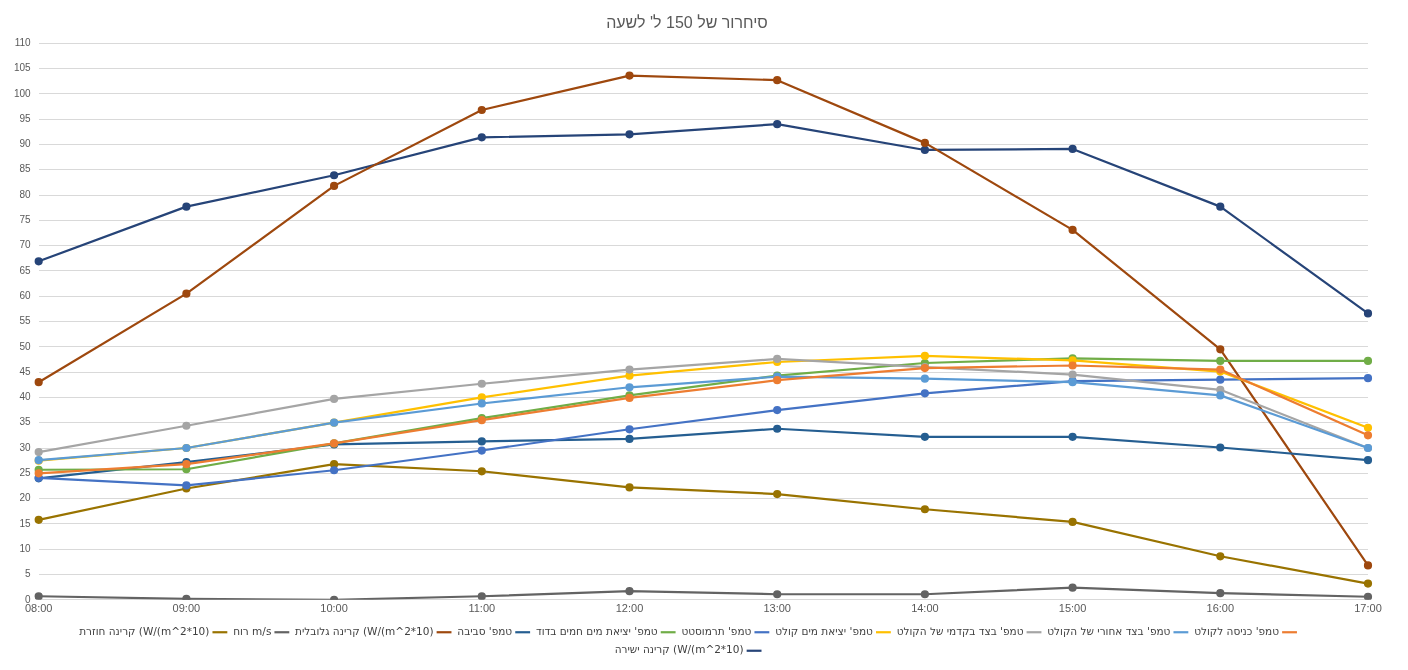 The width and height of the screenshot is (1408, 670). I want to click on y-tick-label: 20, so click(25, 498).